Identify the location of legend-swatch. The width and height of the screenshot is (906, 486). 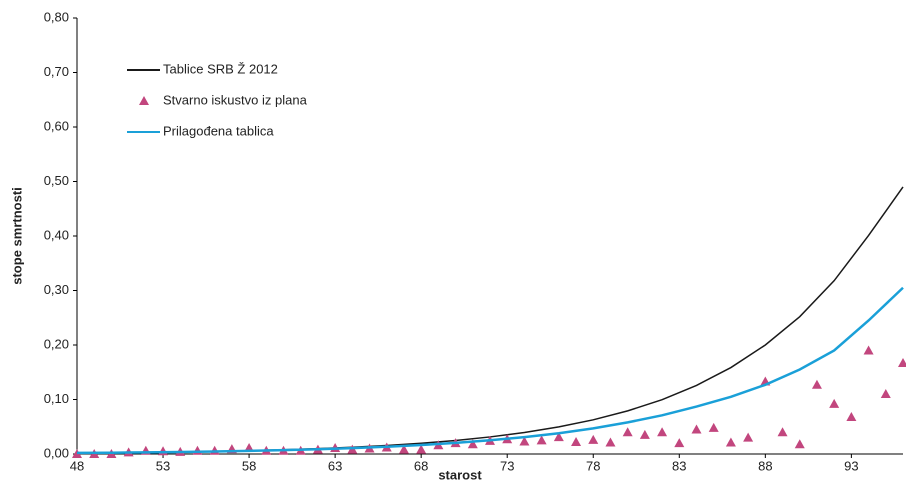
(144, 100).